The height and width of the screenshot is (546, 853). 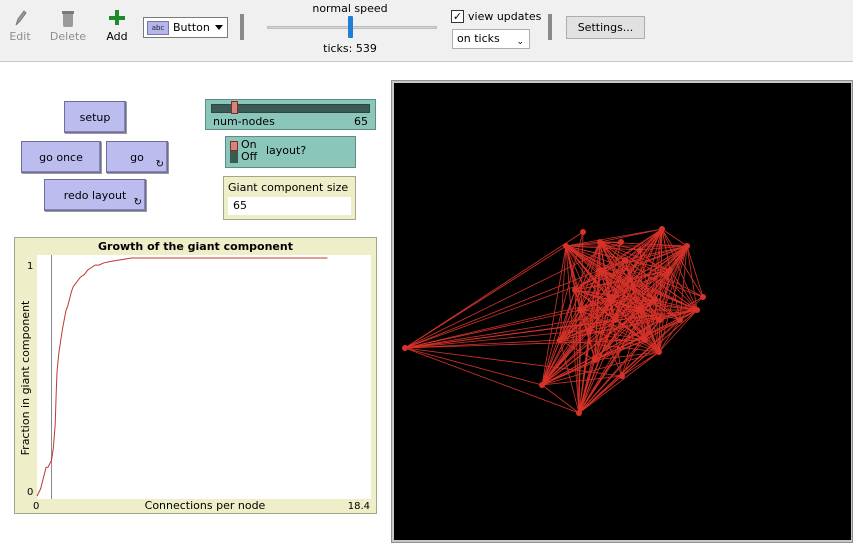 What do you see at coordinates (290, 152) in the screenshot?
I see `layout-switch: On Off layout?` at bounding box center [290, 152].